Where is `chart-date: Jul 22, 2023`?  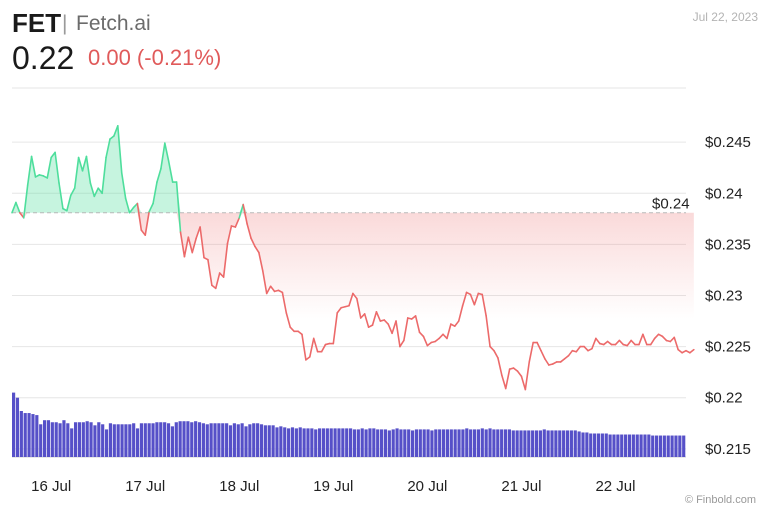 chart-date: Jul 22, 2023 is located at coordinates (725, 17).